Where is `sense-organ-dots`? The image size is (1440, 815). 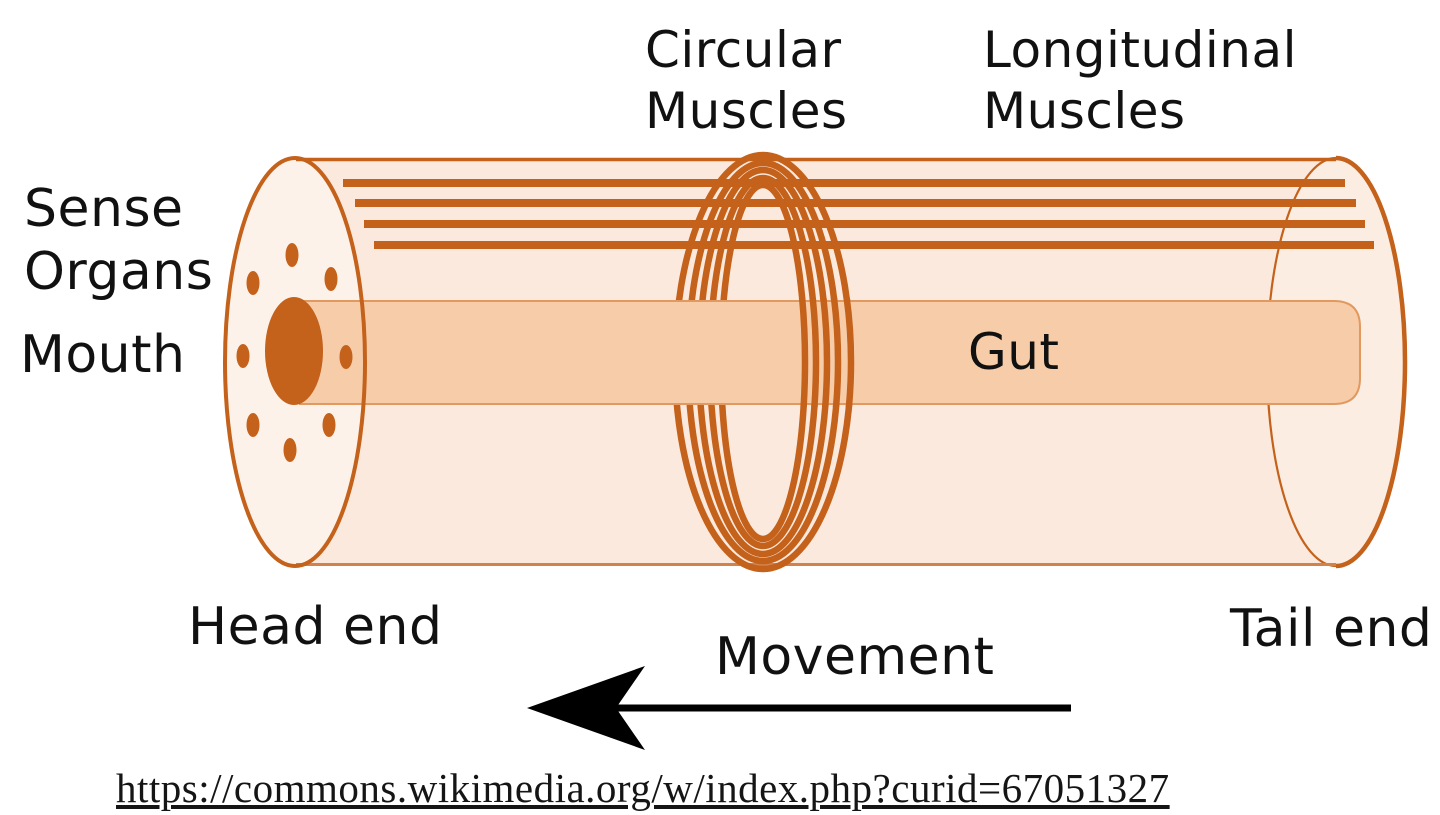 sense-organ-dots is located at coordinates (294, 352).